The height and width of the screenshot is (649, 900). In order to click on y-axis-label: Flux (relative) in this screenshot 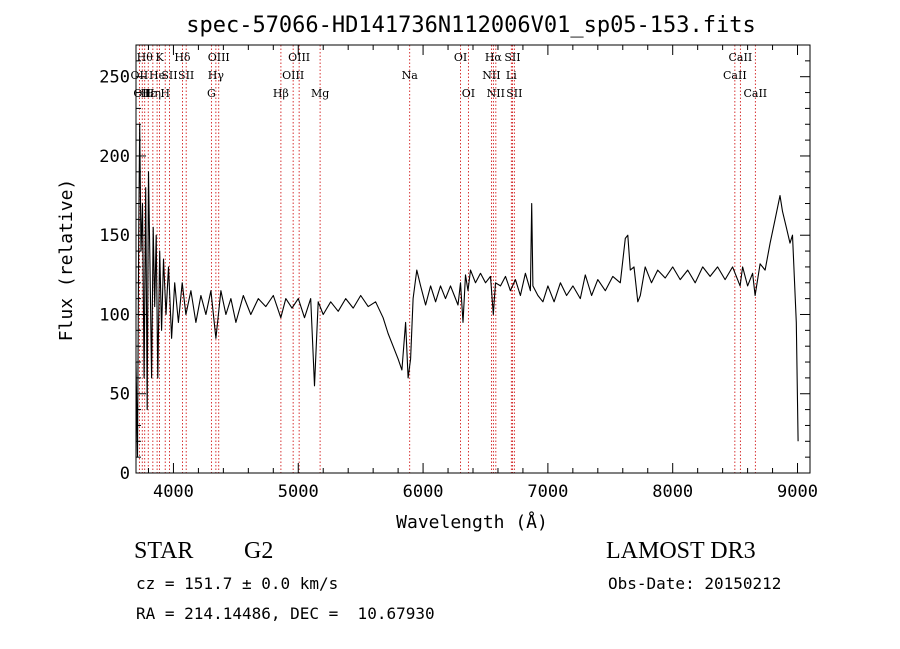, I will do `click(66, 260)`.